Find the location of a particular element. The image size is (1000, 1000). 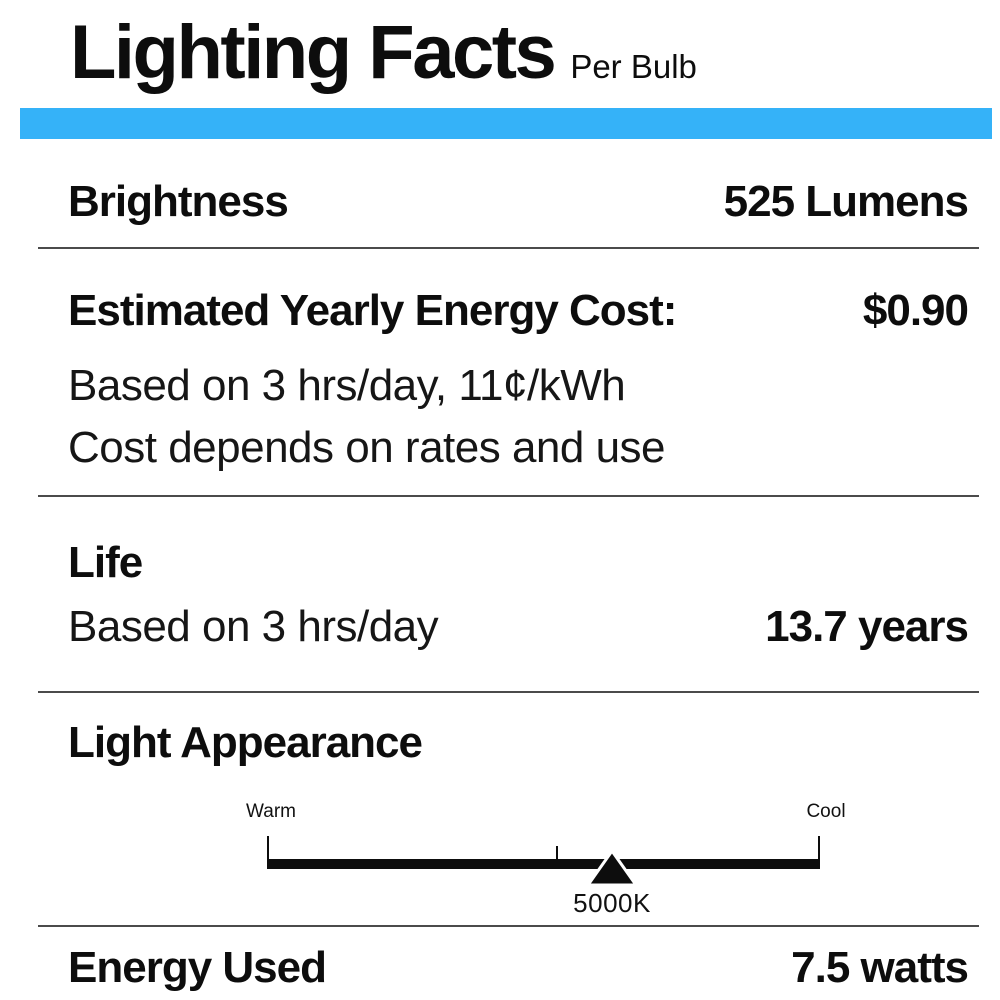

energy-used-row: Energy Used 7.5 watts is located at coordinates (500, 968).